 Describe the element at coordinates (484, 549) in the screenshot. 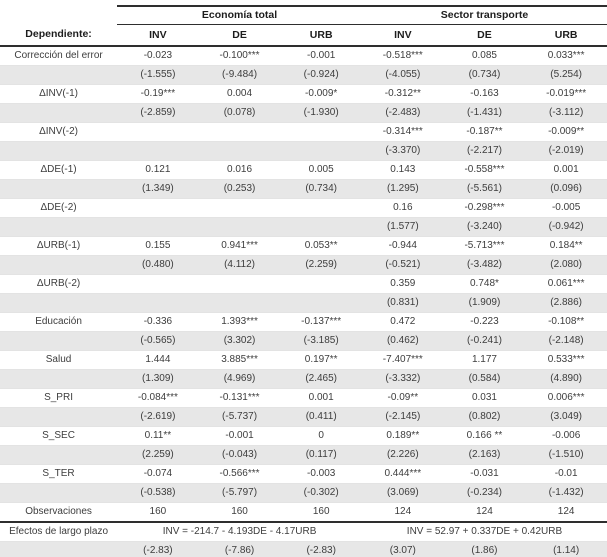

I see `tstat-cell: (1.86)` at that location.